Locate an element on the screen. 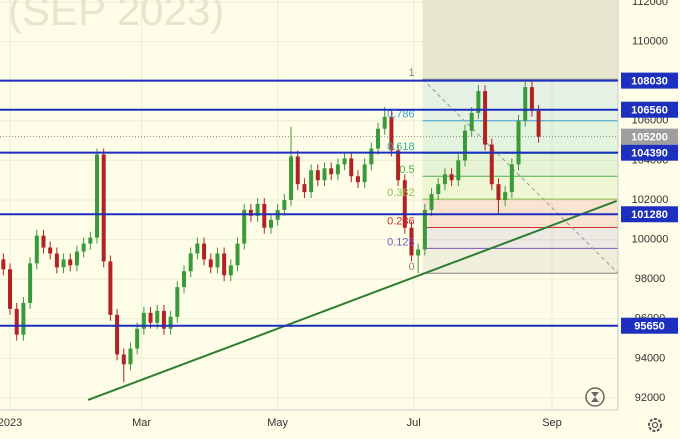 The width and height of the screenshot is (680, 439). last-price-box is located at coordinates (649, 136).